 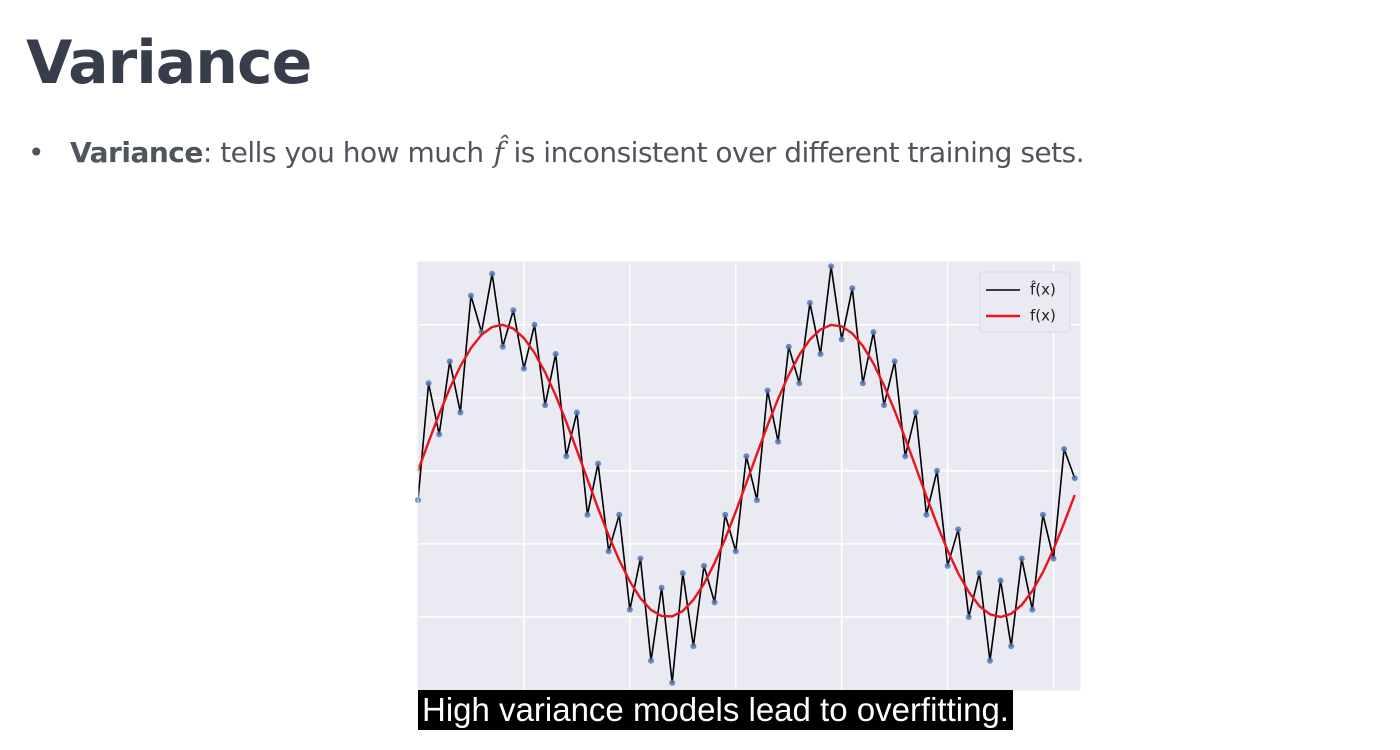 What do you see at coordinates (1043, 316) in the screenshot?
I see `legend-label: f(x)` at bounding box center [1043, 316].